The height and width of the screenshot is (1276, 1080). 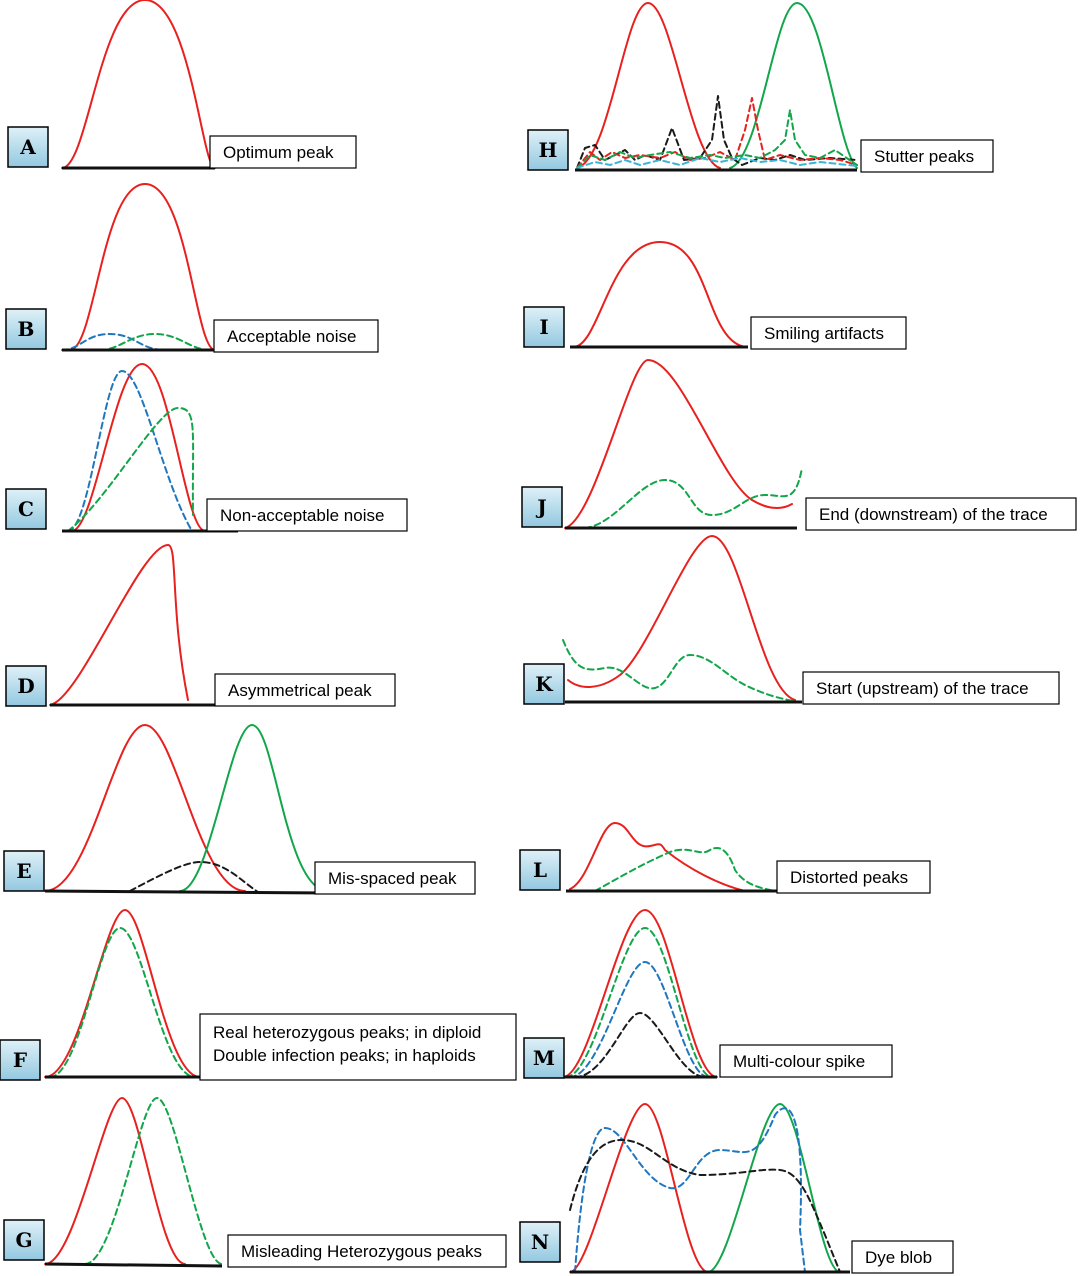 I want to click on panel-description-box: Asymmetrical peak, so click(x=305, y=690).